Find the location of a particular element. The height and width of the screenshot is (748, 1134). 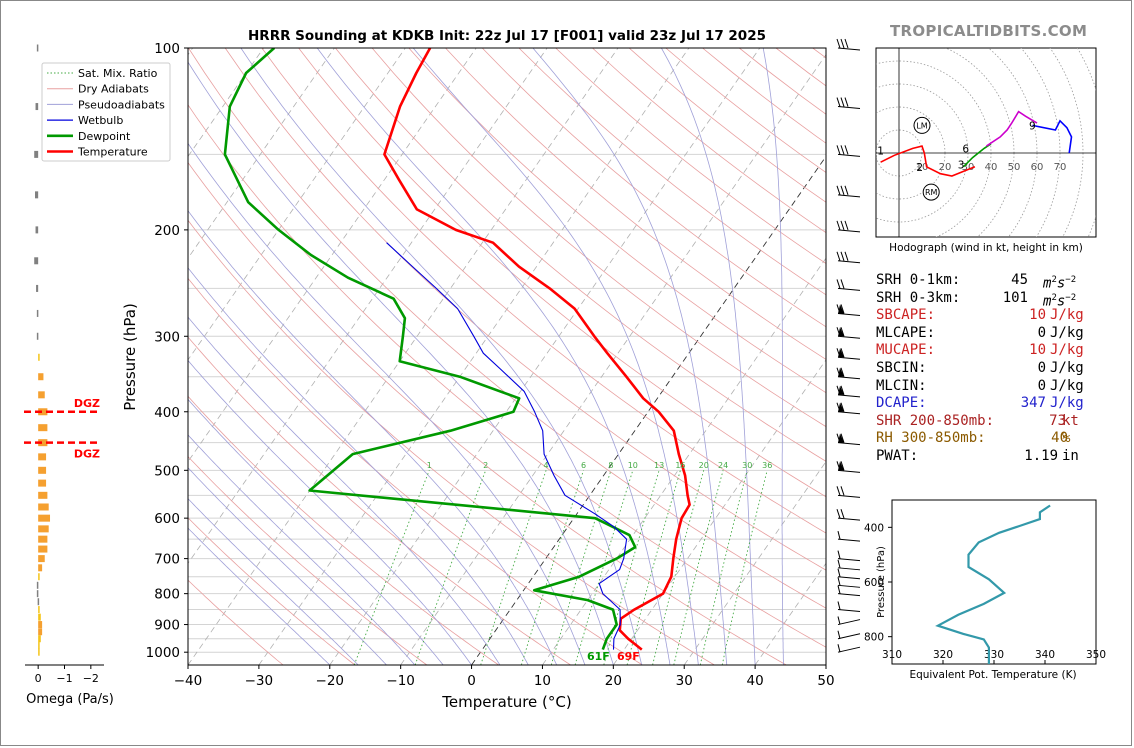

hodograph-caption: Hodograph (wind in kt, height in km) is located at coordinates (986, 248).